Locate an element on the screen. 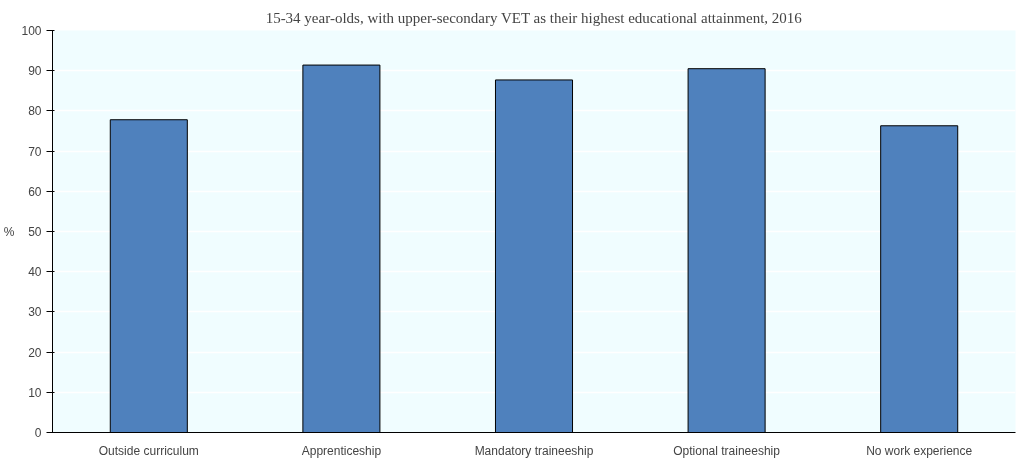 The width and height of the screenshot is (1027, 467). x-tick-label: Outside curriculum is located at coordinates (148, 450).